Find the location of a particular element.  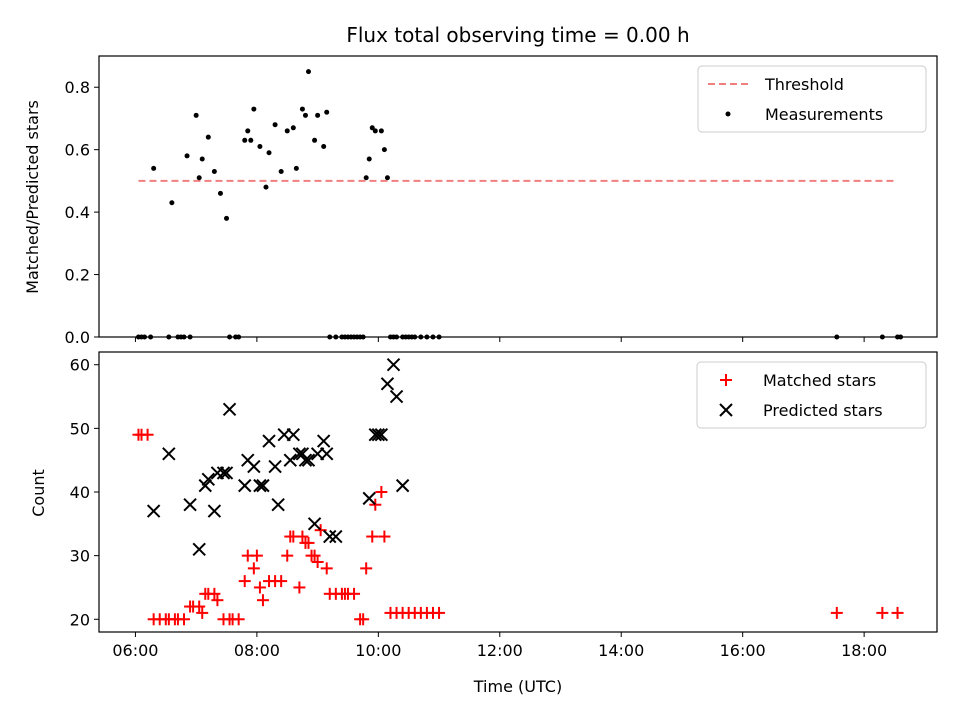

top-legend: Threshold Measurements is located at coordinates (812, 99).